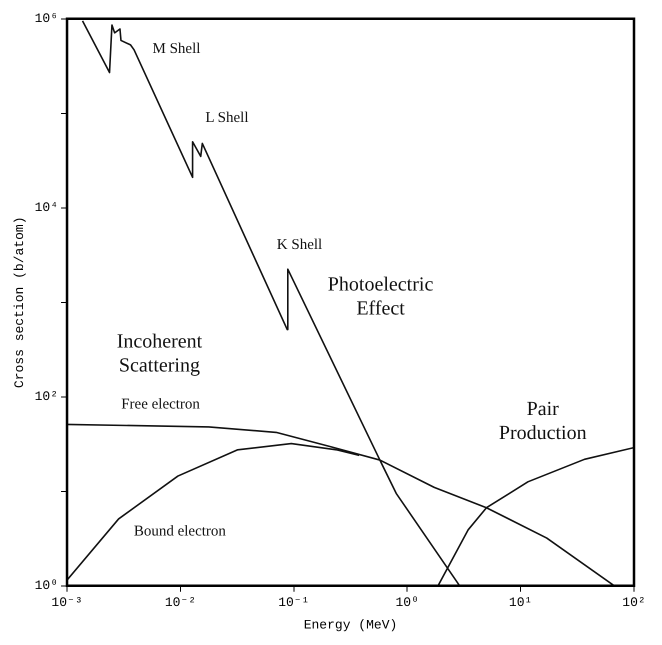  Describe the element at coordinates (180, 602) in the screenshot. I see `x-tick-label: 10⁻²` at that location.